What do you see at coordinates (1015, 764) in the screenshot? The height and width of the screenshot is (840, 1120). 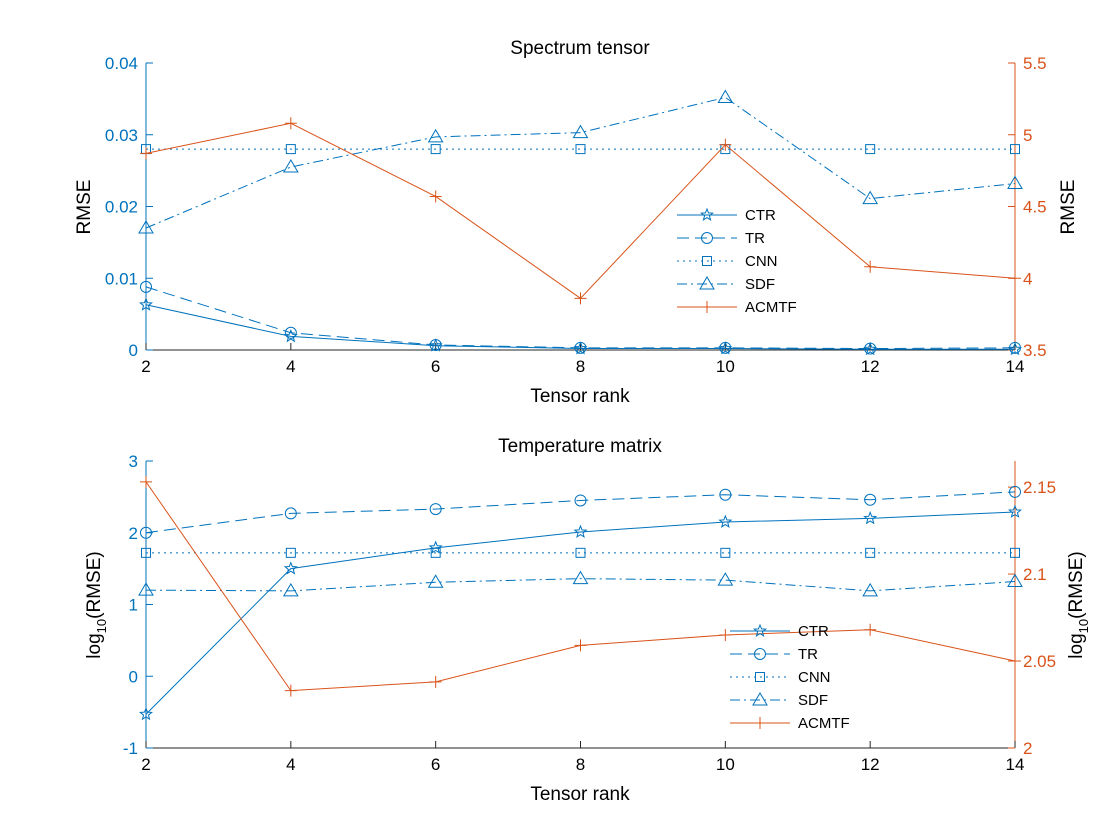 I see `x-tick-label: 14` at bounding box center [1015, 764].